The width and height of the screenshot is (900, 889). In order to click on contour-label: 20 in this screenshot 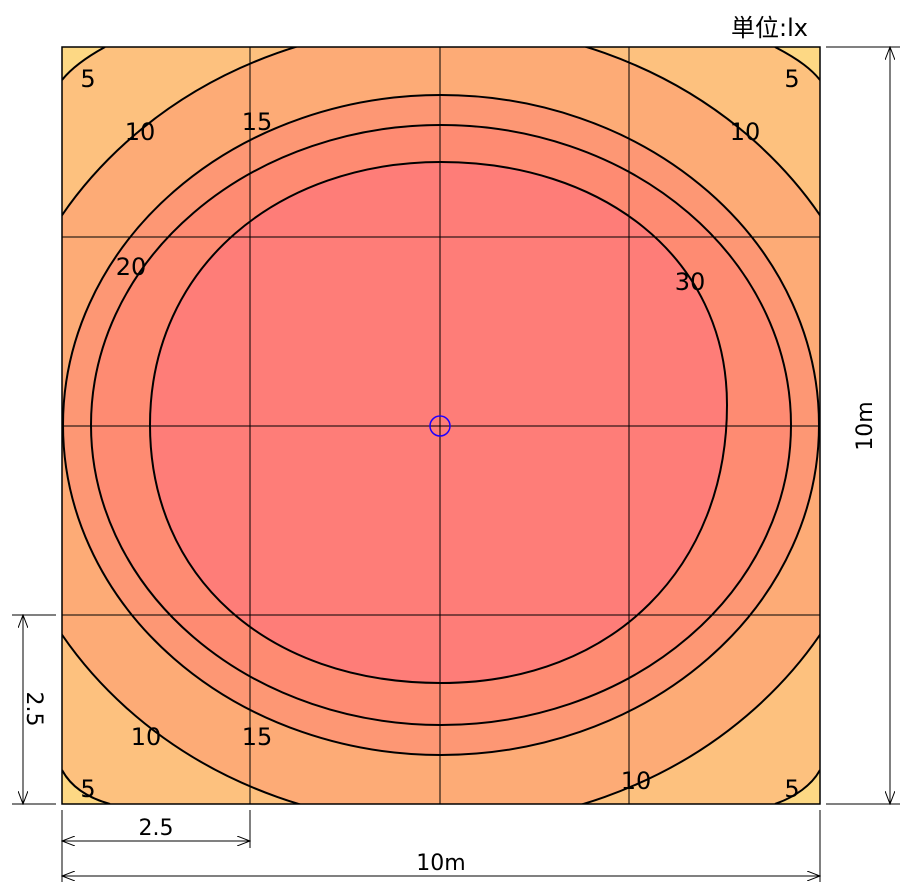, I will do `click(131, 267)`.